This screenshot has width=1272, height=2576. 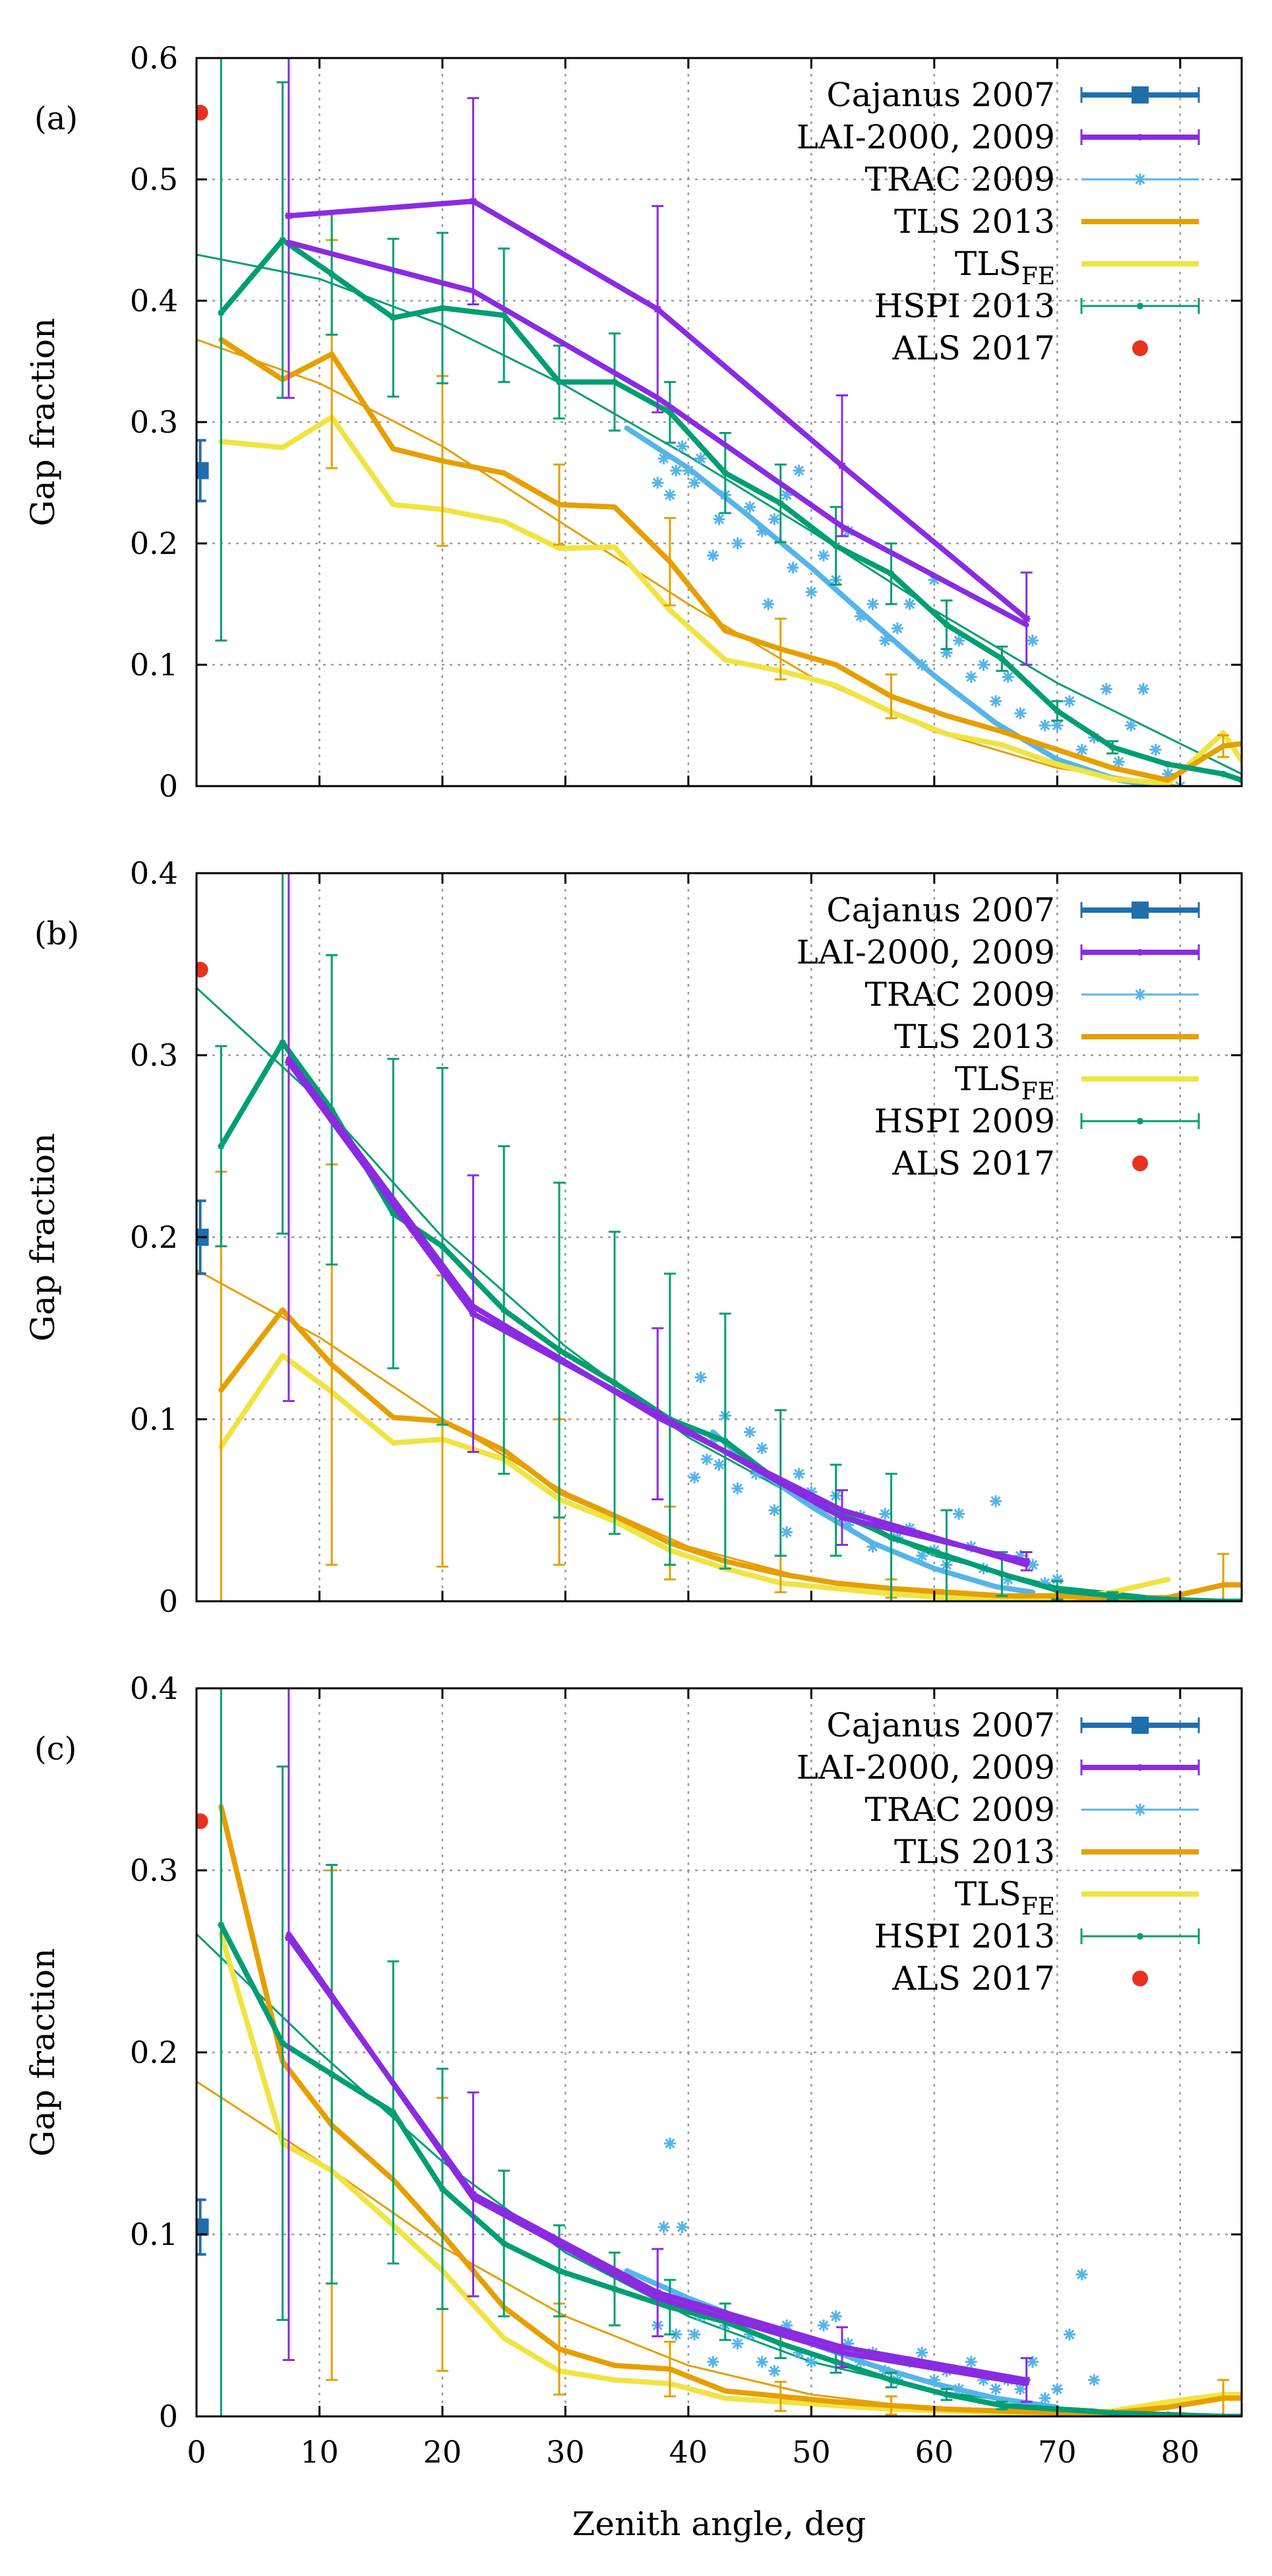 What do you see at coordinates (154, 543) in the screenshot?
I see `y-tick-label: 0.2` at bounding box center [154, 543].